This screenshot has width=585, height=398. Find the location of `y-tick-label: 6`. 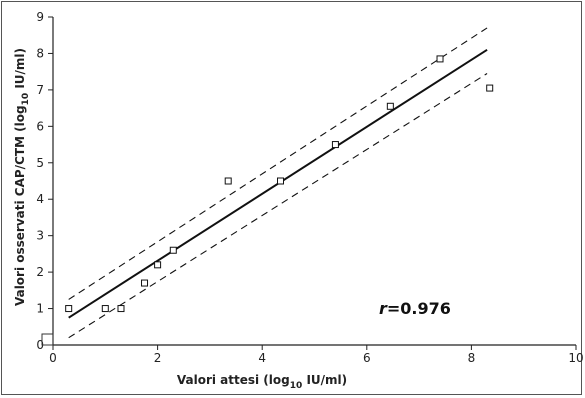

y-tick-label: 6 is located at coordinates (40, 126).